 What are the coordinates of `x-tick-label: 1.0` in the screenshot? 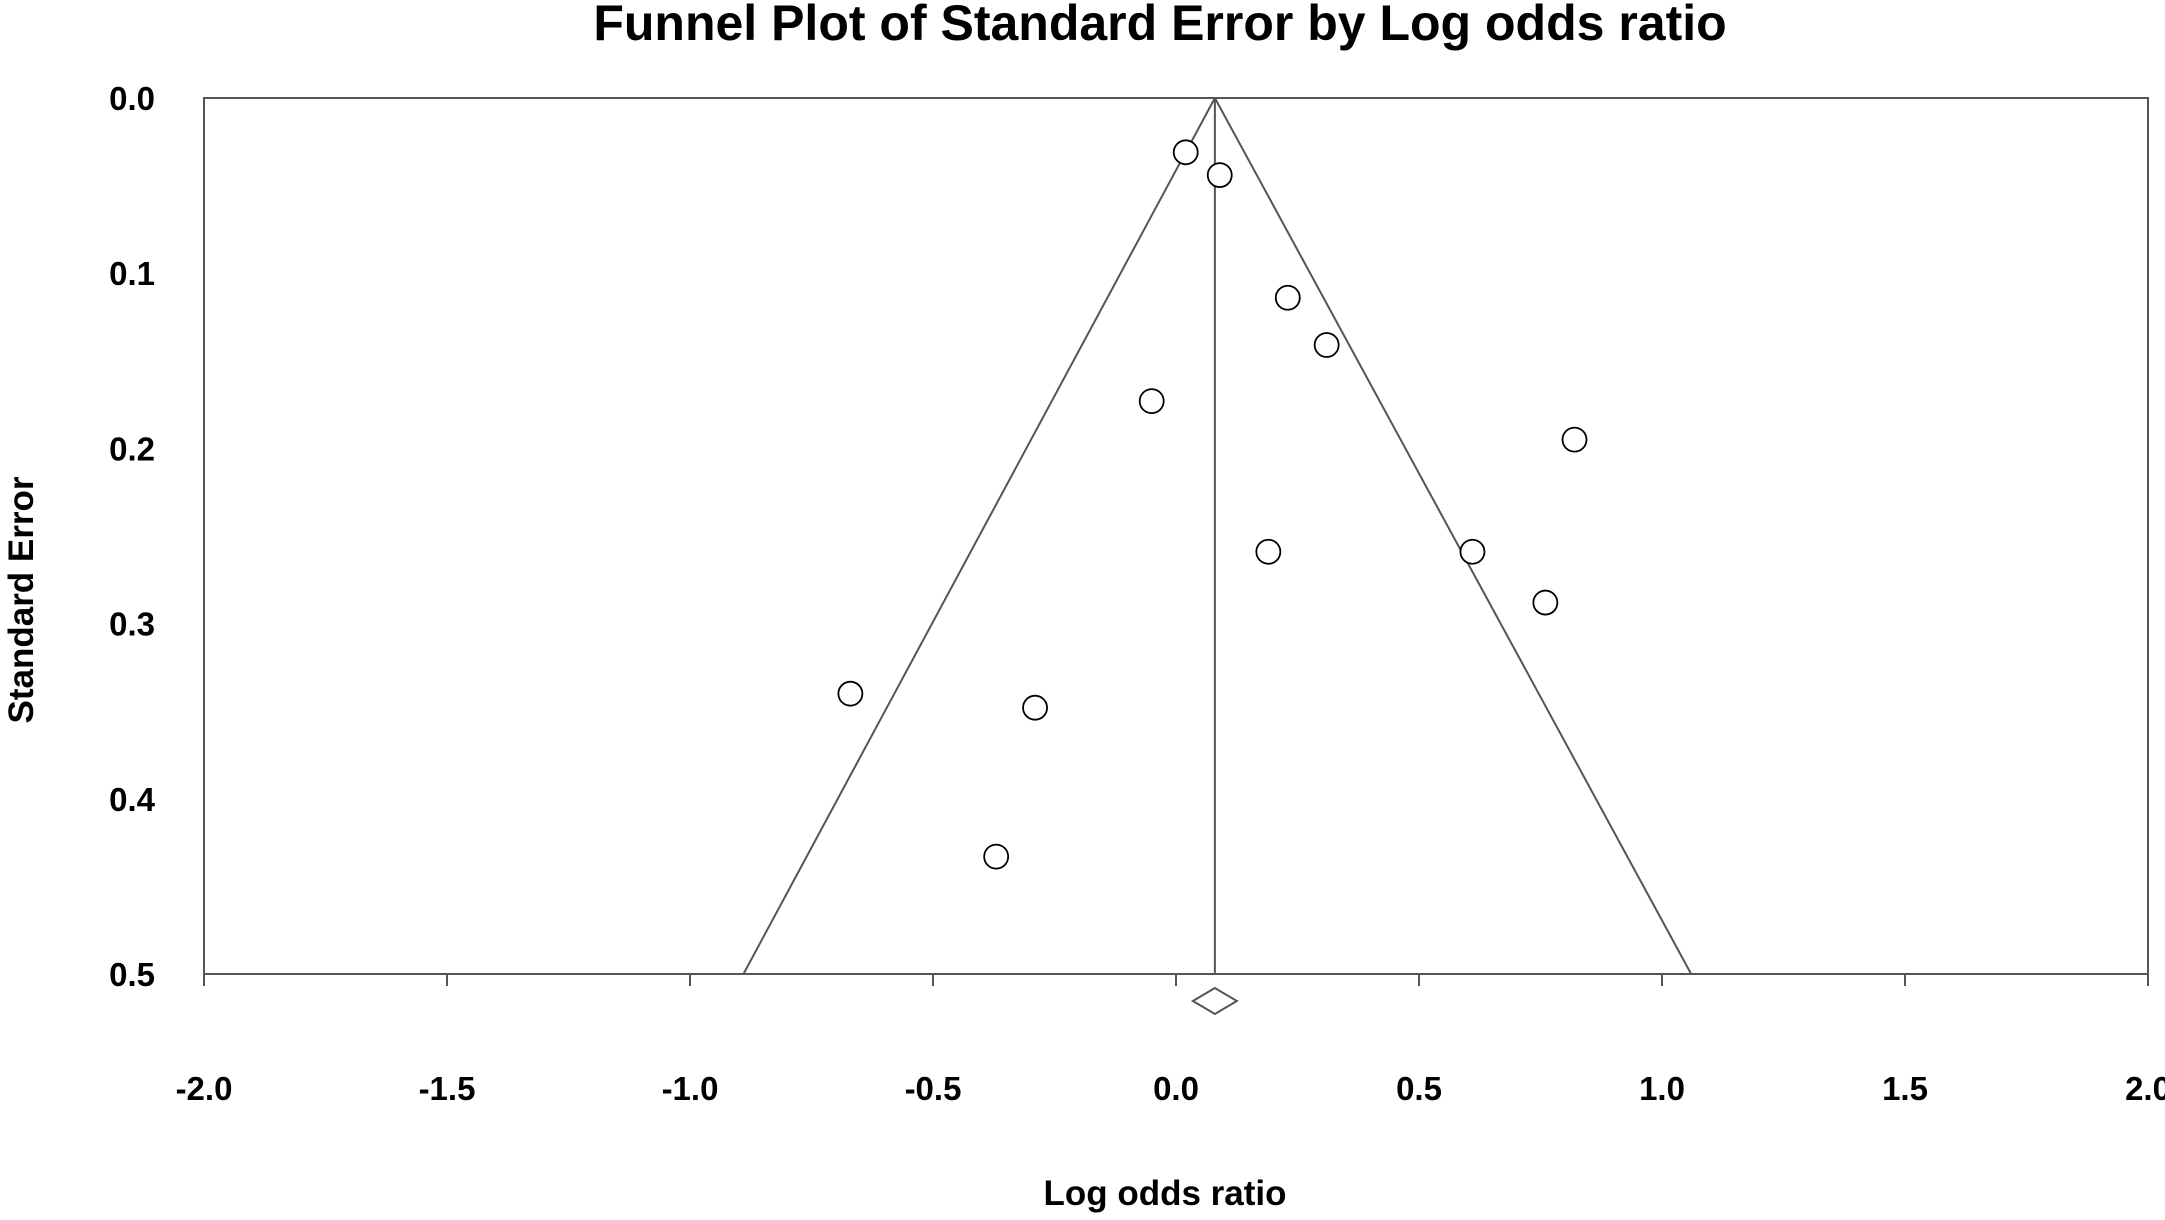 It's located at (1662, 1088).